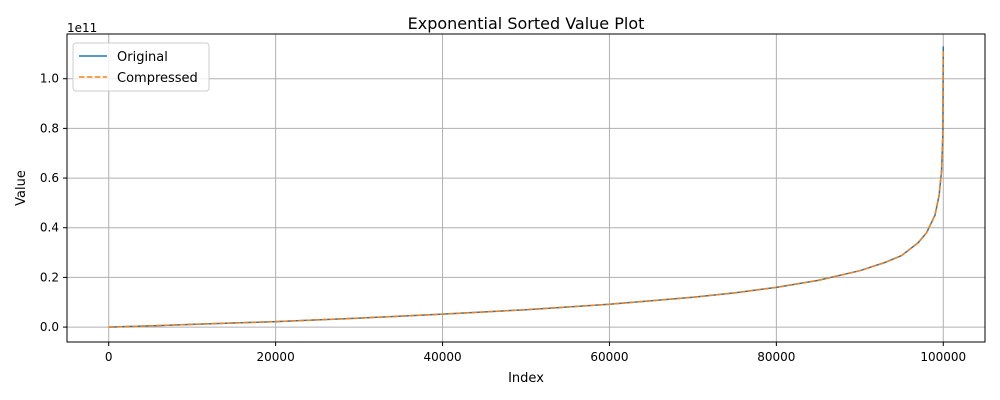 This screenshot has height=400, width=1000. Describe the element at coordinates (21, 188) in the screenshot. I see `y-axis-label: Value` at that location.